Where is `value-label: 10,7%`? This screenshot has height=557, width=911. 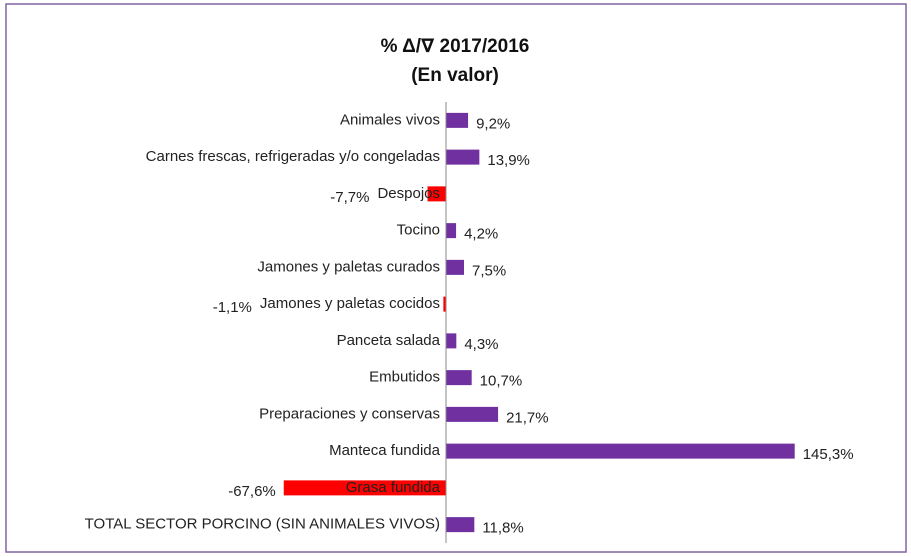 value-label: 10,7% is located at coordinates (501, 381).